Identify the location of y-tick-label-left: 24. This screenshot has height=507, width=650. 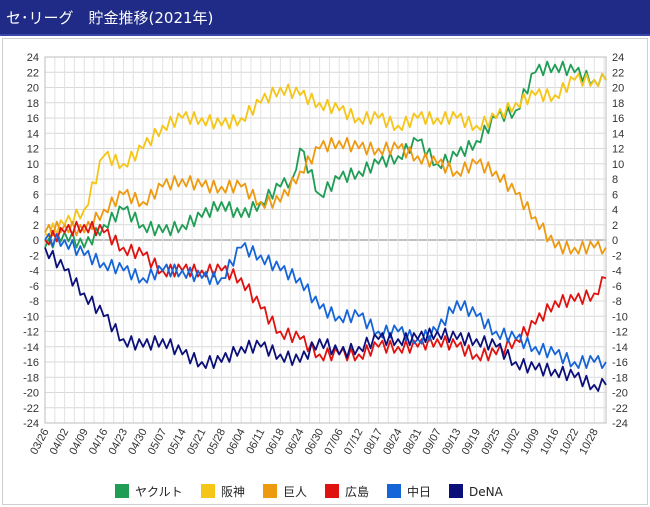
(33, 58).